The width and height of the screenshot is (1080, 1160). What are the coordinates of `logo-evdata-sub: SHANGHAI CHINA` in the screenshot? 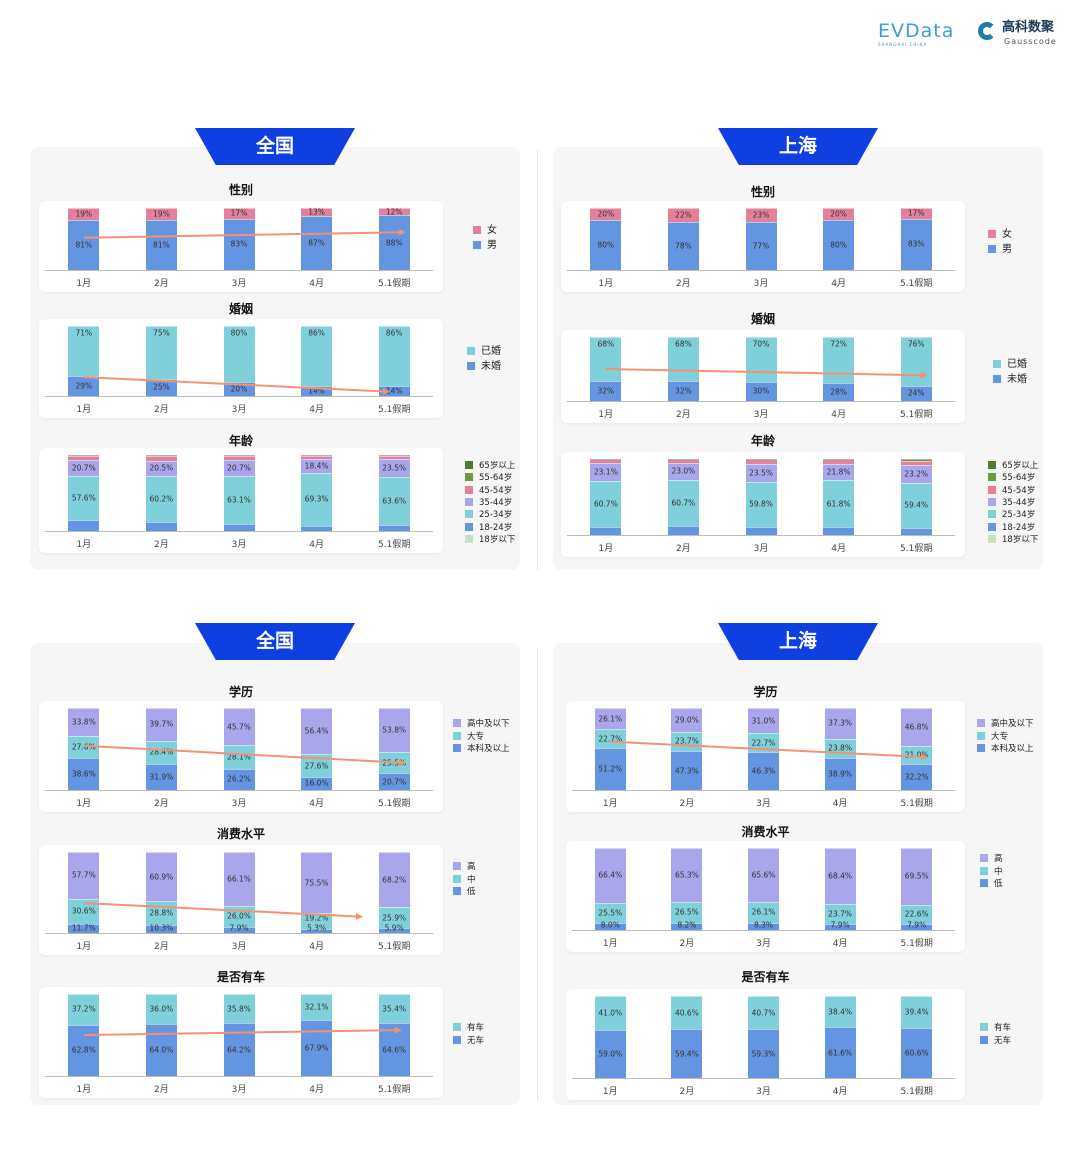 It's located at (903, 44).